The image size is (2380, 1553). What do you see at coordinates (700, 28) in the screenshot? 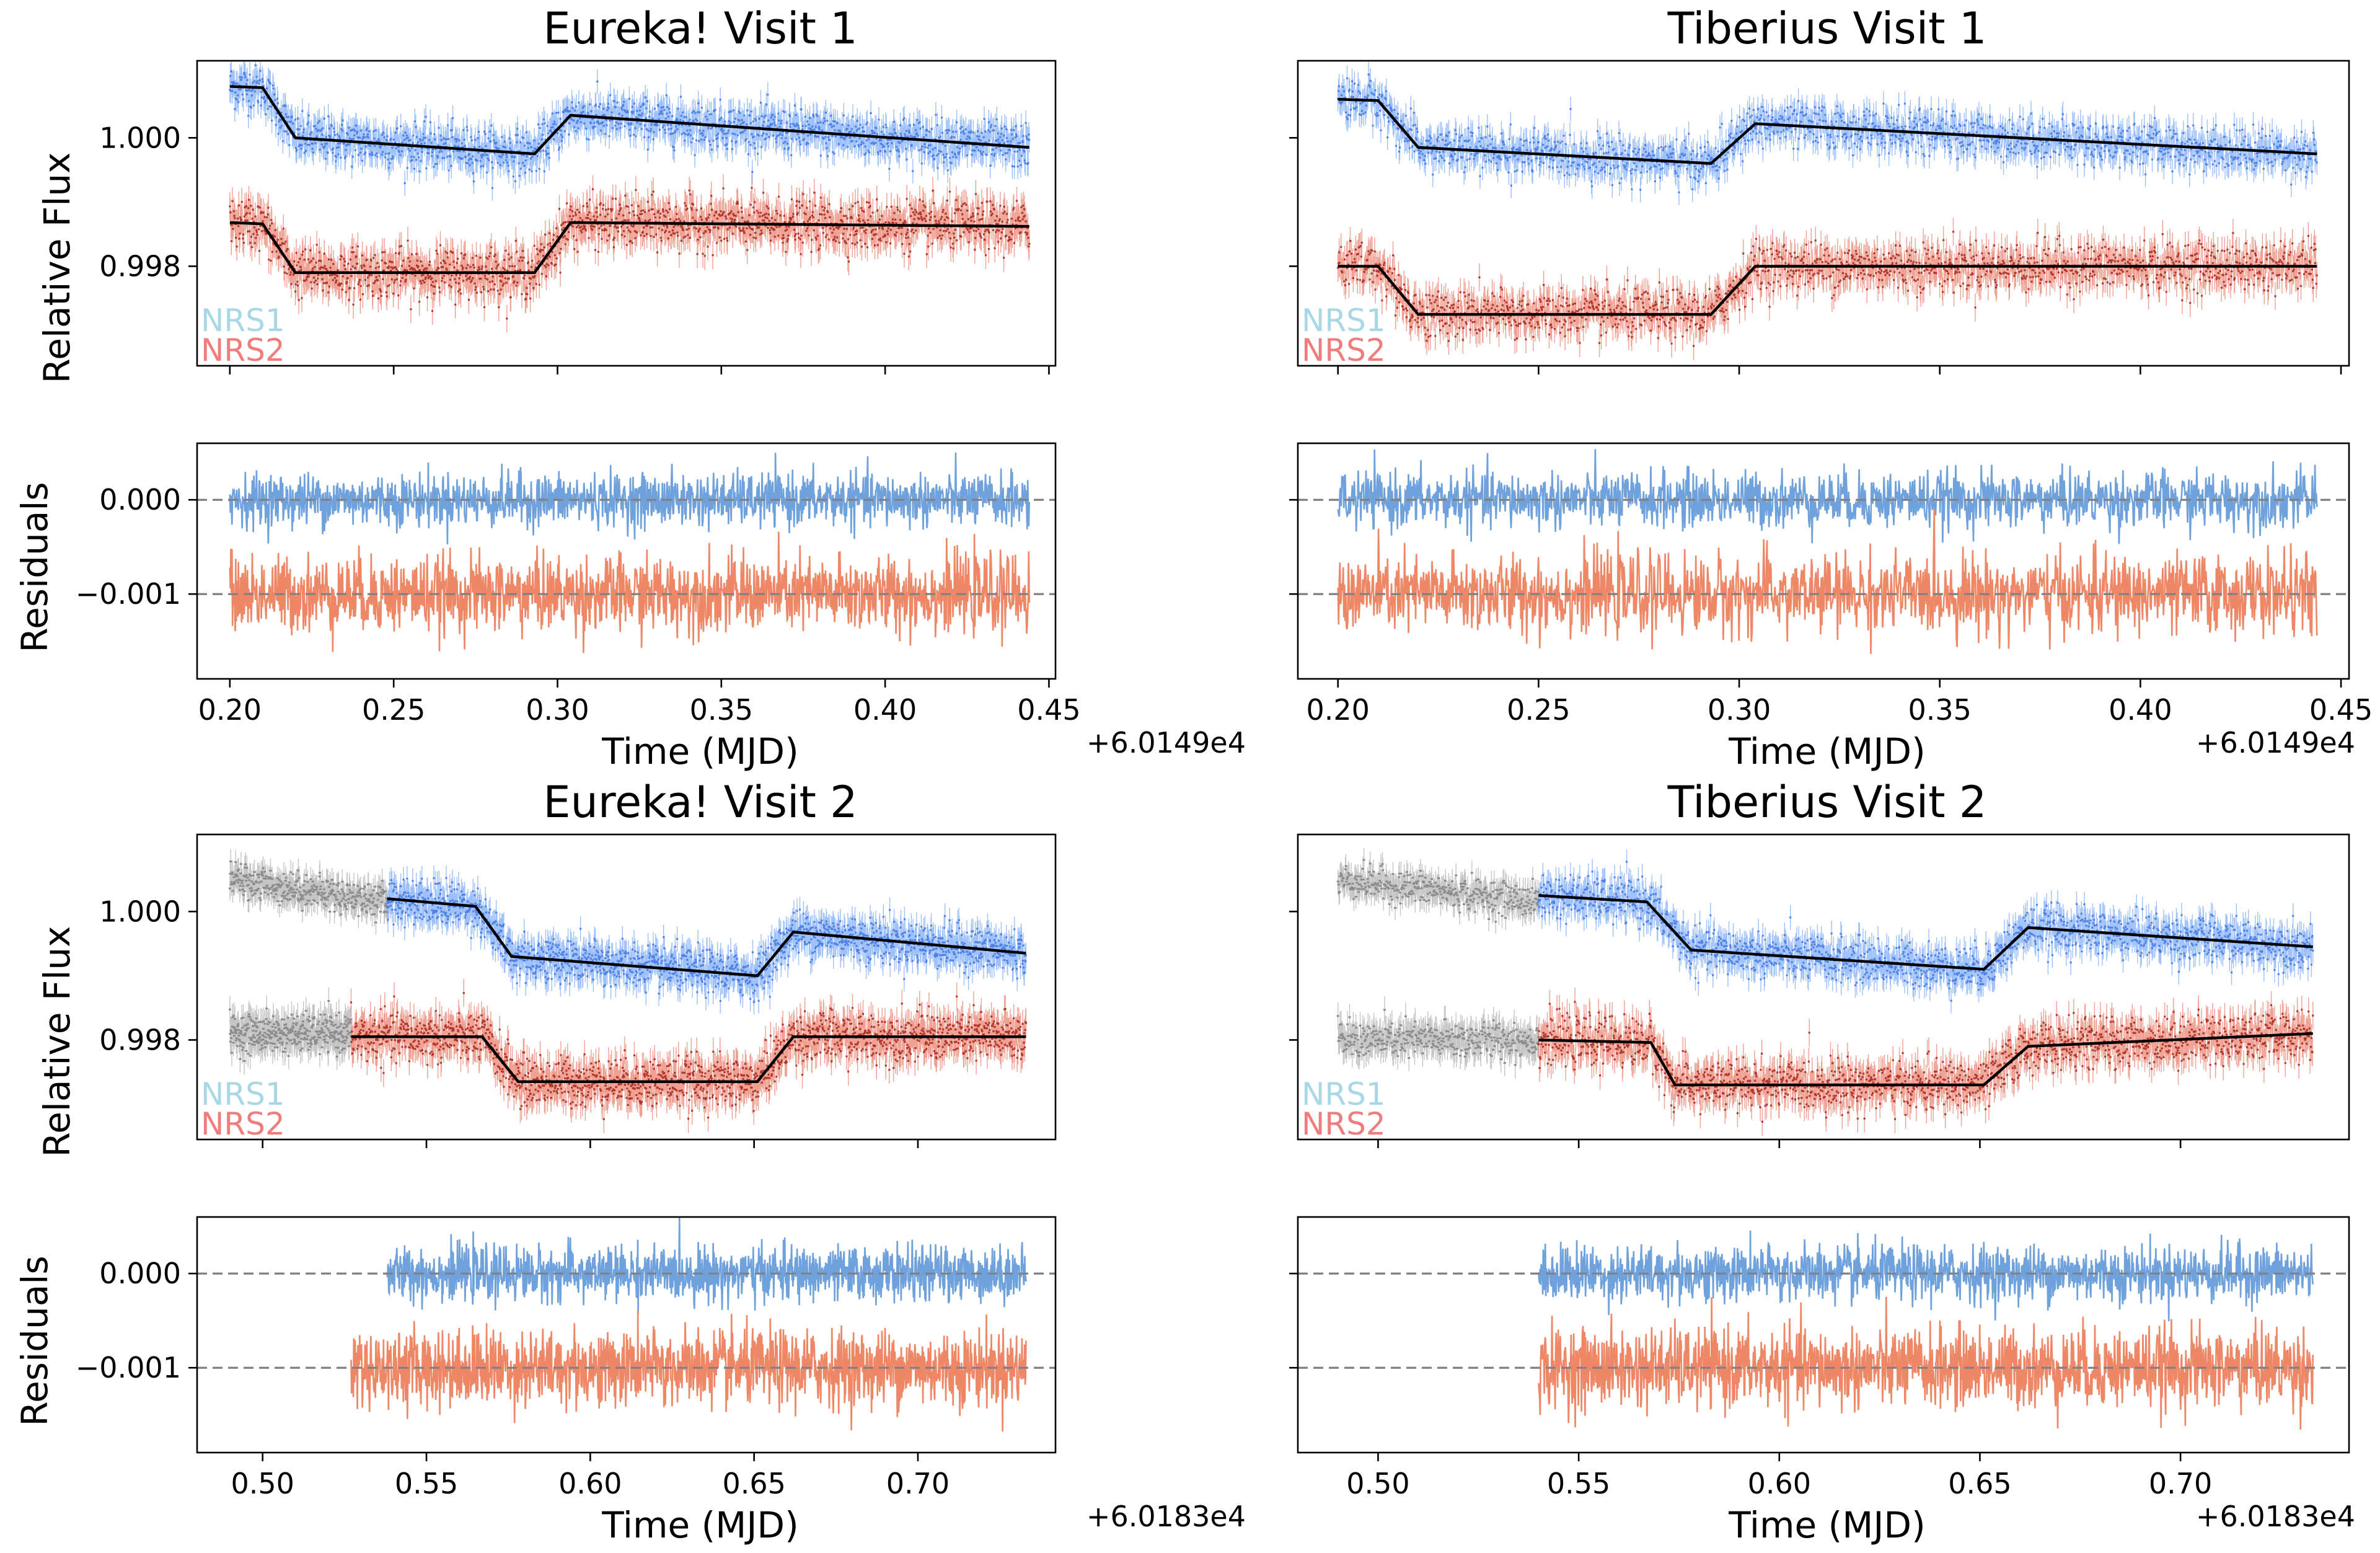
I see `panel-title-eureka-visit-1: Eureka! Visit 1` at bounding box center [700, 28].